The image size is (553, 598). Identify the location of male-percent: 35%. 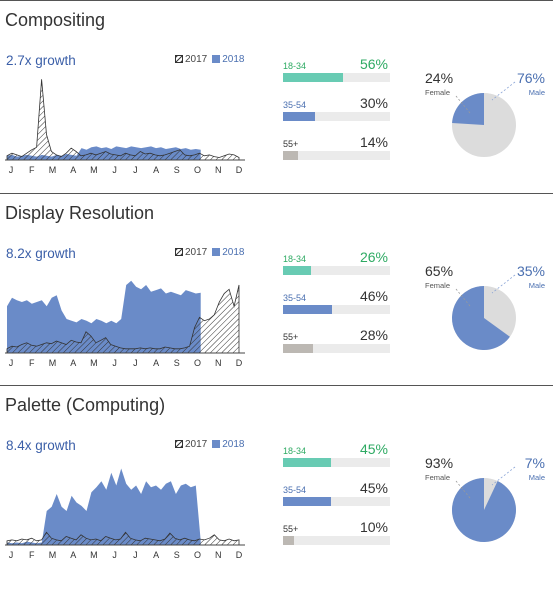
(530, 271).